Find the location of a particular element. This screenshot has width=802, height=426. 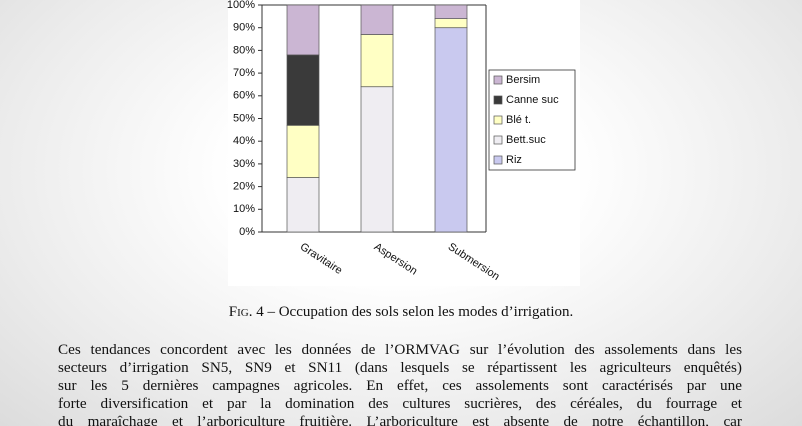

legend-label: Canne suc is located at coordinates (532, 100).